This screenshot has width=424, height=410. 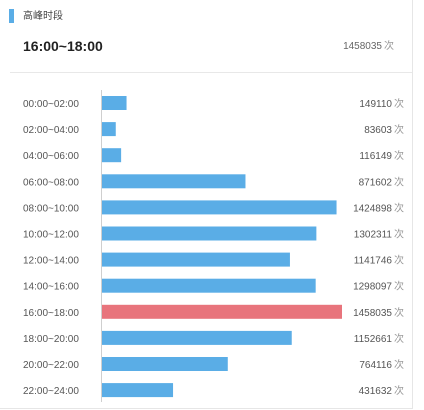 I want to click on count-value: 764116, so click(x=375, y=365).